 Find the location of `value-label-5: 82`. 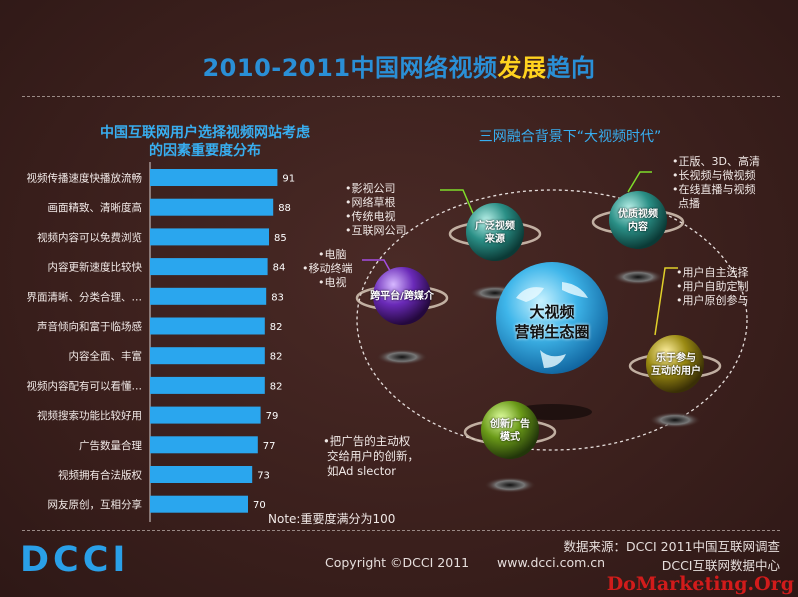

value-label-5: 82 is located at coordinates (276, 327).